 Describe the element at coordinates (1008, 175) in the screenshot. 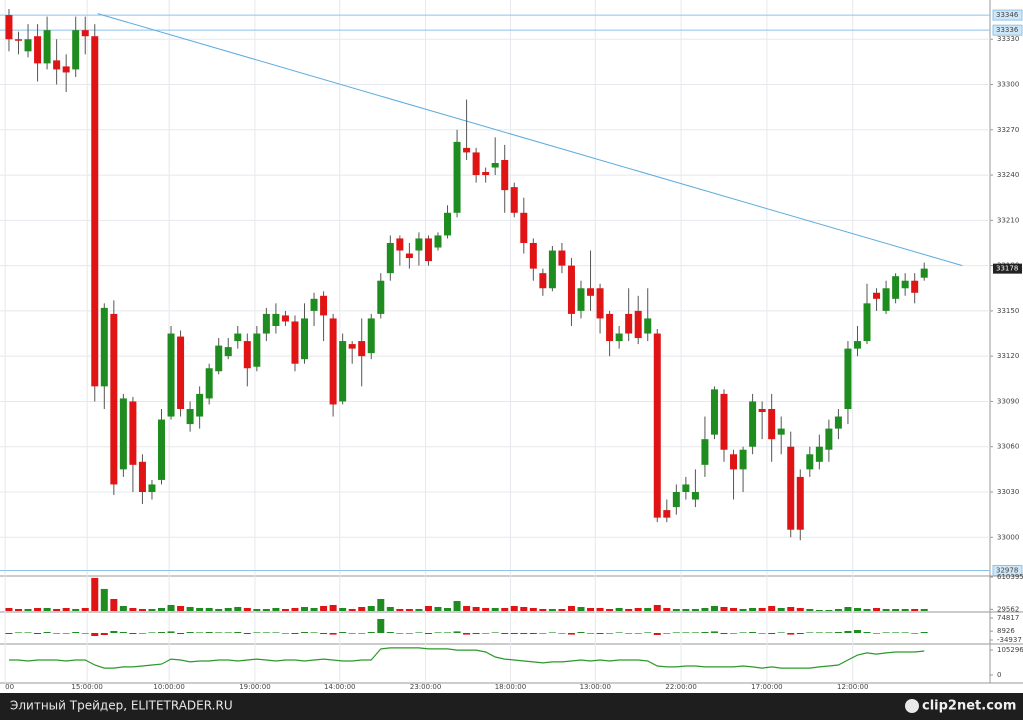

I see `y-tick-label: 33240` at that location.